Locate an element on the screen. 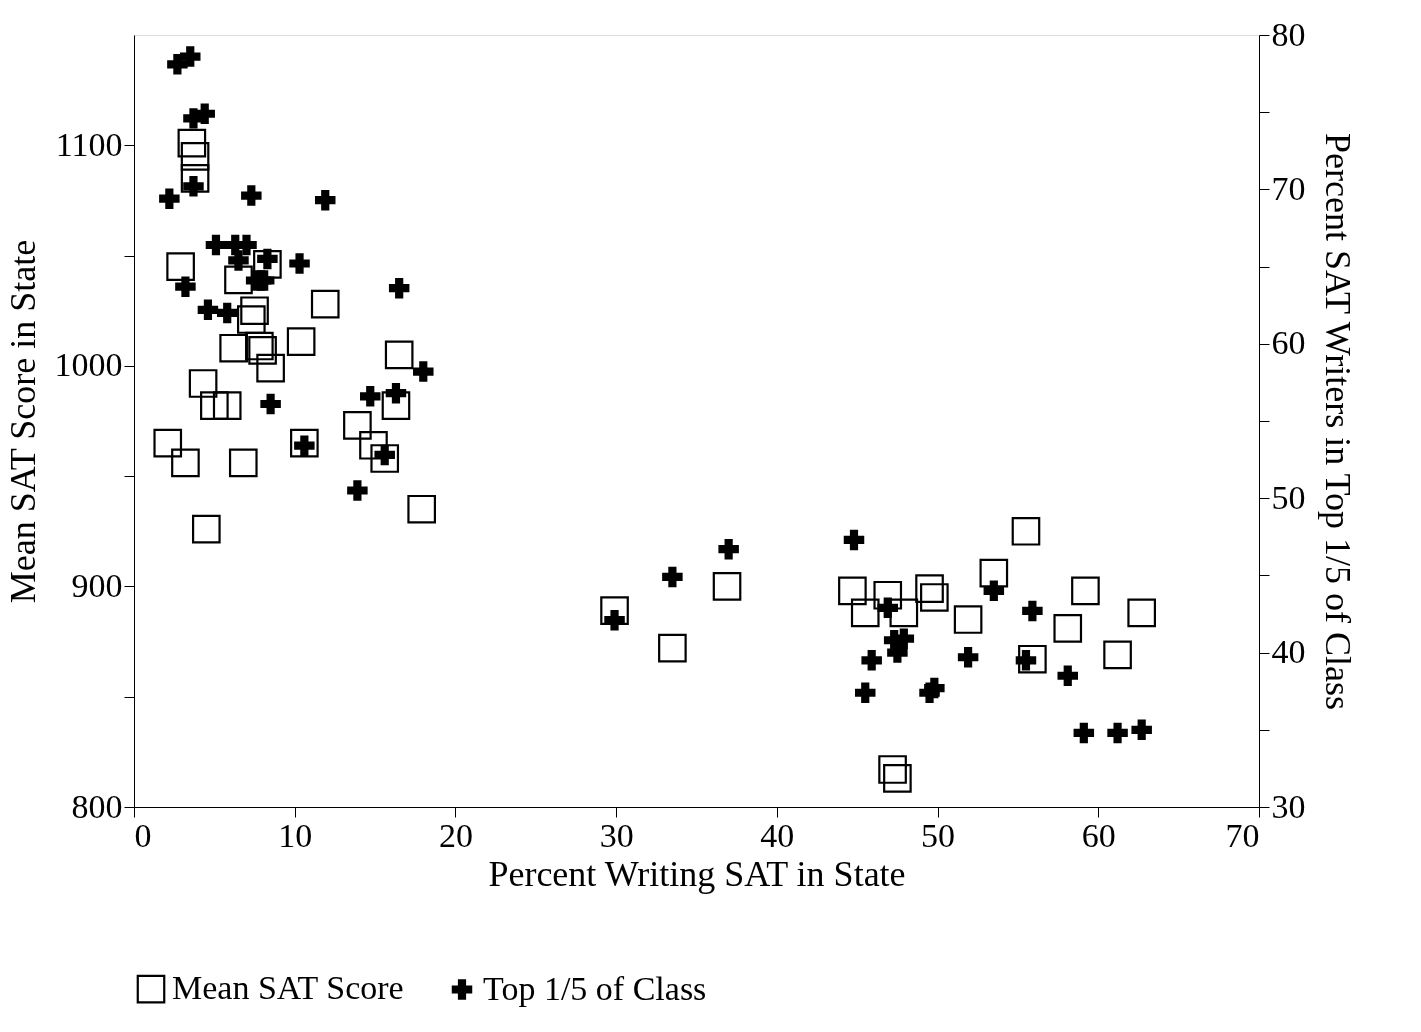  y-axis-title: Mean SAT Score in State is located at coordinates (22, 421).